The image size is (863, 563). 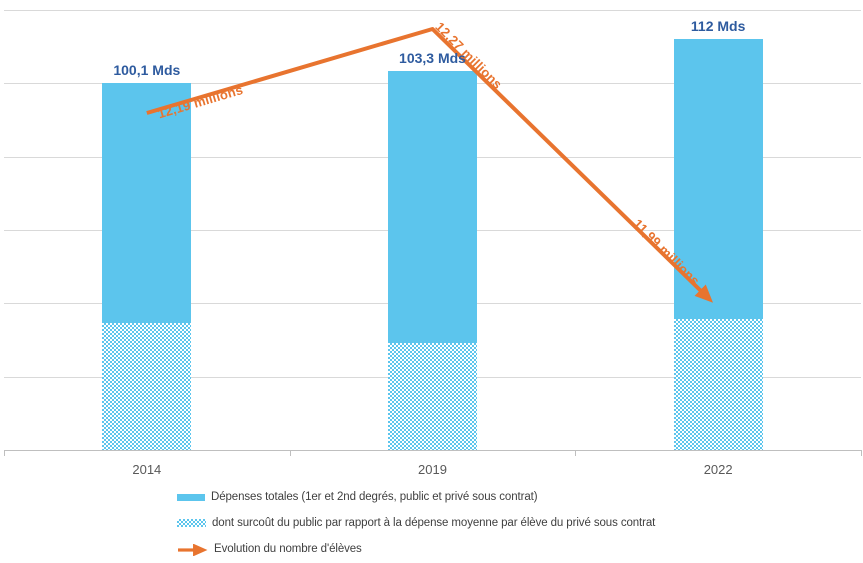 I want to click on bar-surcout-2022, so click(x=718, y=384).